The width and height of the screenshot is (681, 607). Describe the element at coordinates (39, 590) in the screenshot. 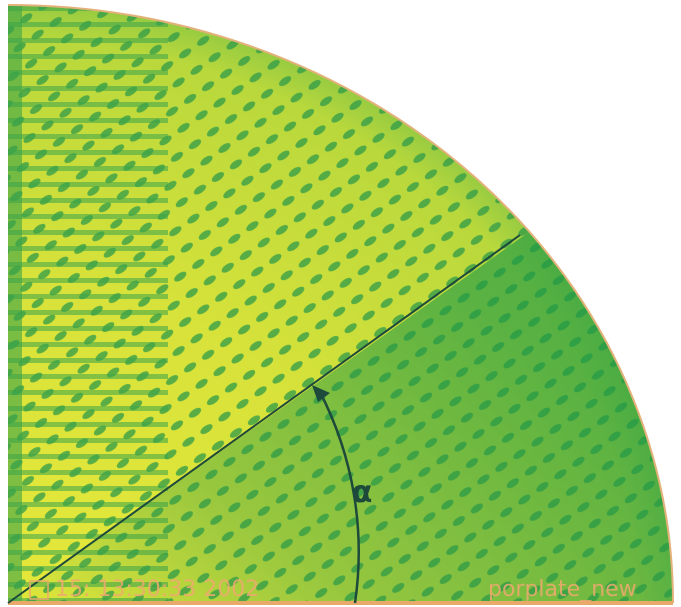

I see `timestamp-box` at that location.